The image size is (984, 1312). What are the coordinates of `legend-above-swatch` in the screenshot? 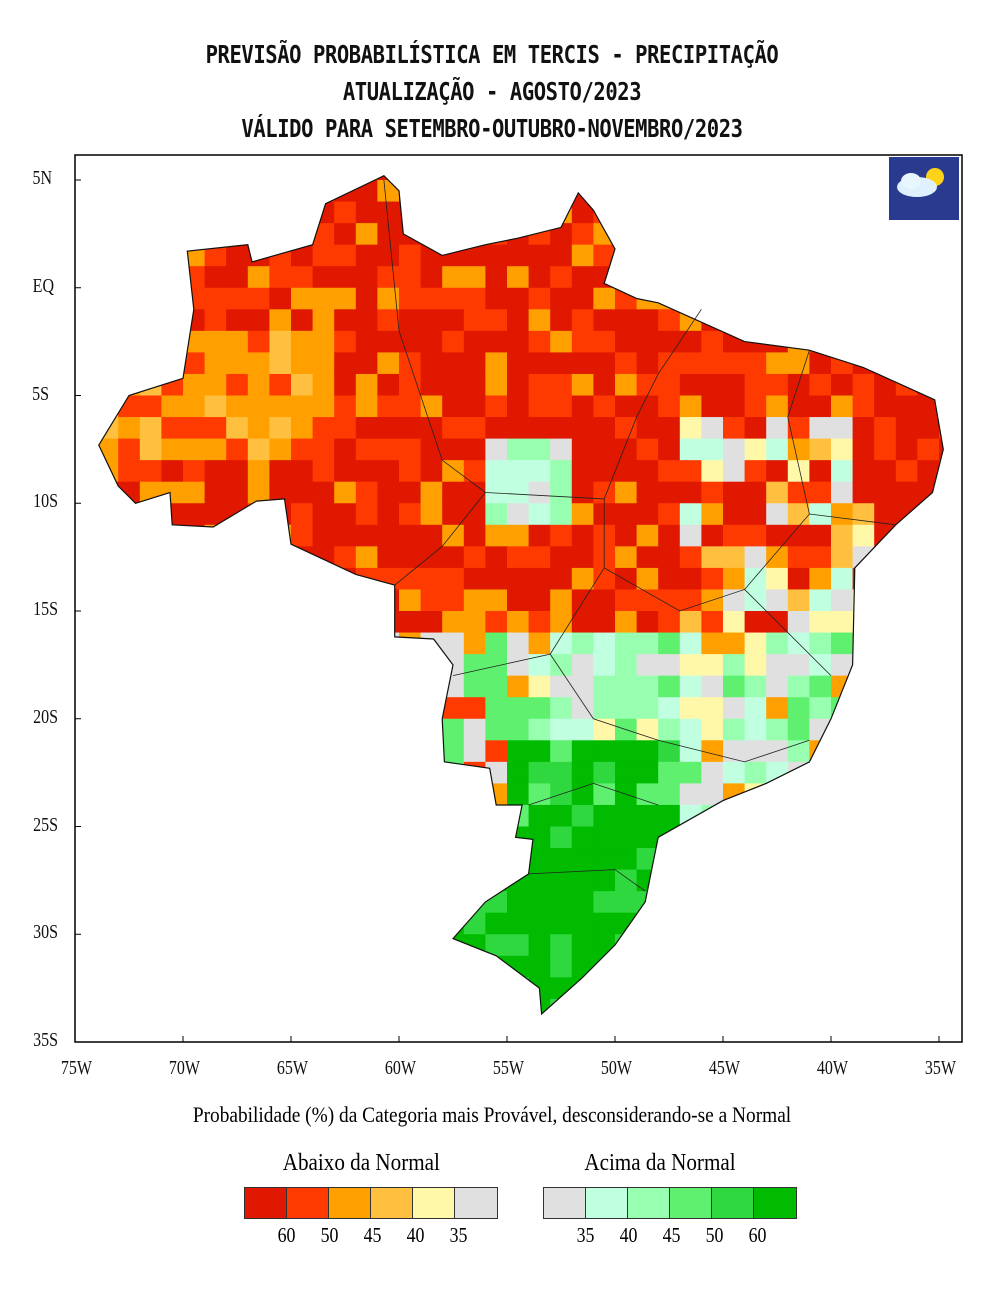 It's located at (565, 1203).